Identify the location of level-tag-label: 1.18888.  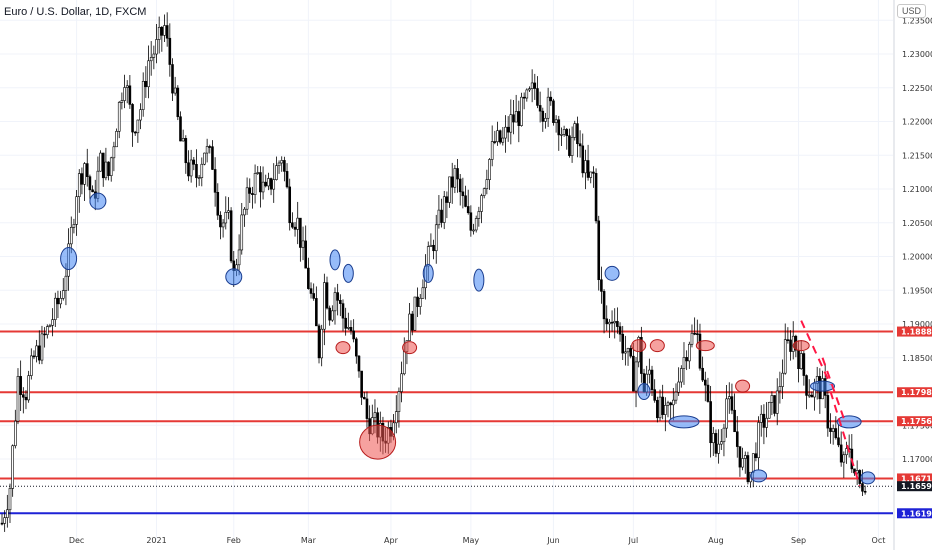
(916, 332).